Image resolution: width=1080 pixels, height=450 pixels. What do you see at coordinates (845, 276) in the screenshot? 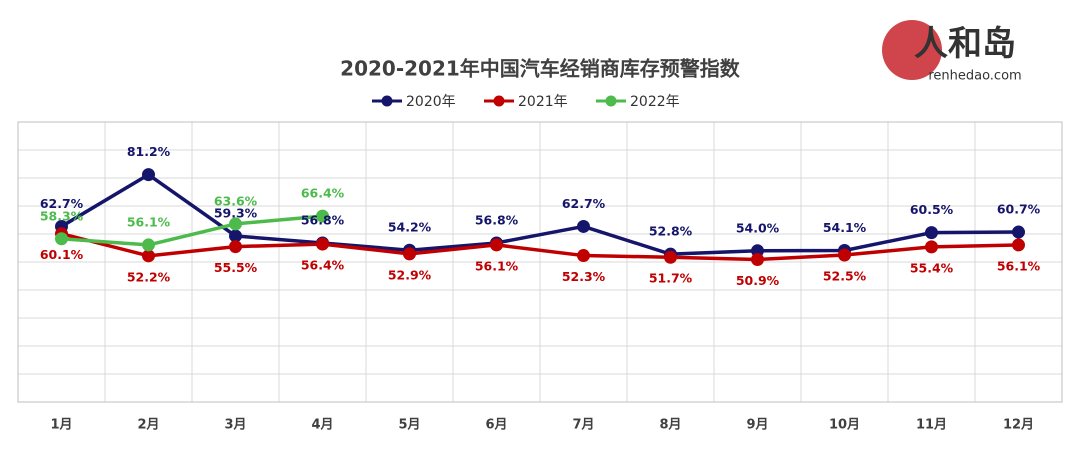
I see `data-label: 52.5%` at bounding box center [845, 276].